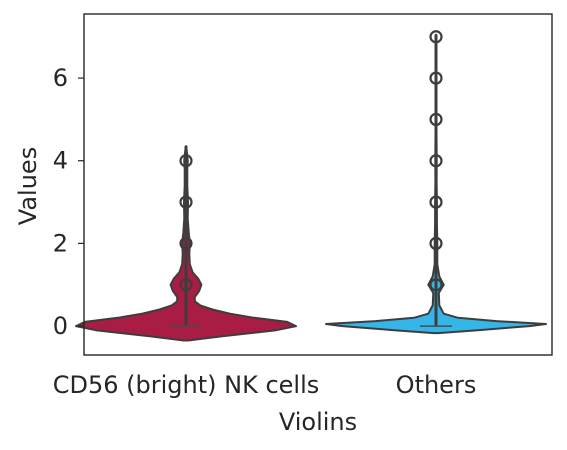 The height and width of the screenshot is (450, 567). What do you see at coordinates (60, 243) in the screenshot?
I see `y-tick-label: 2` at bounding box center [60, 243].